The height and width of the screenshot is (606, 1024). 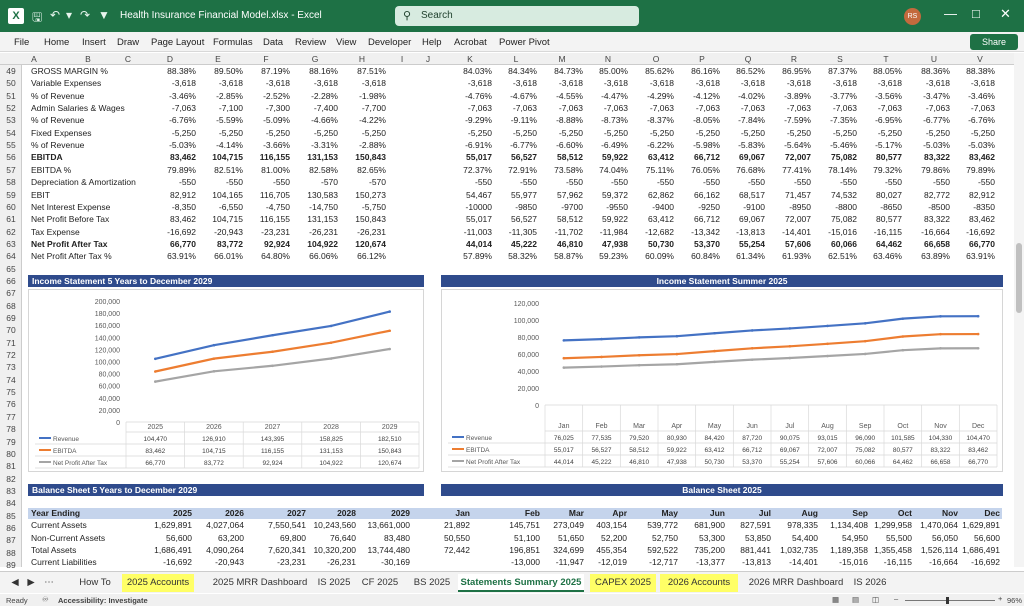 What do you see at coordinates (11, 305) in the screenshot?
I see `row-number: 68` at bounding box center [11, 305].